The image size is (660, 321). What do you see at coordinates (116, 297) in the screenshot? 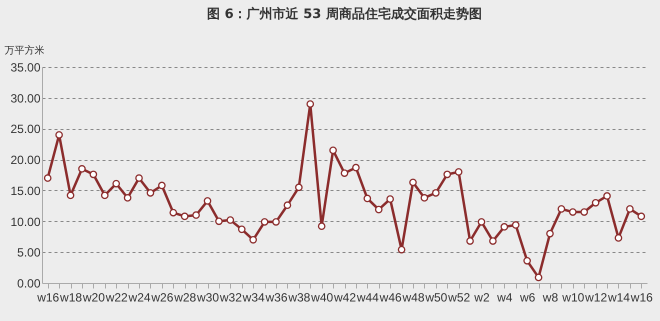
I see `x-tick-label: w22` at bounding box center [116, 297].